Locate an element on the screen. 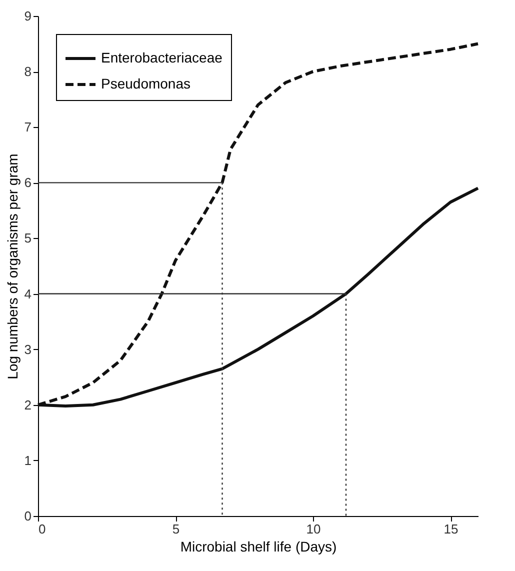  legend-label: Enterobacteriaceae is located at coordinates (162, 58).